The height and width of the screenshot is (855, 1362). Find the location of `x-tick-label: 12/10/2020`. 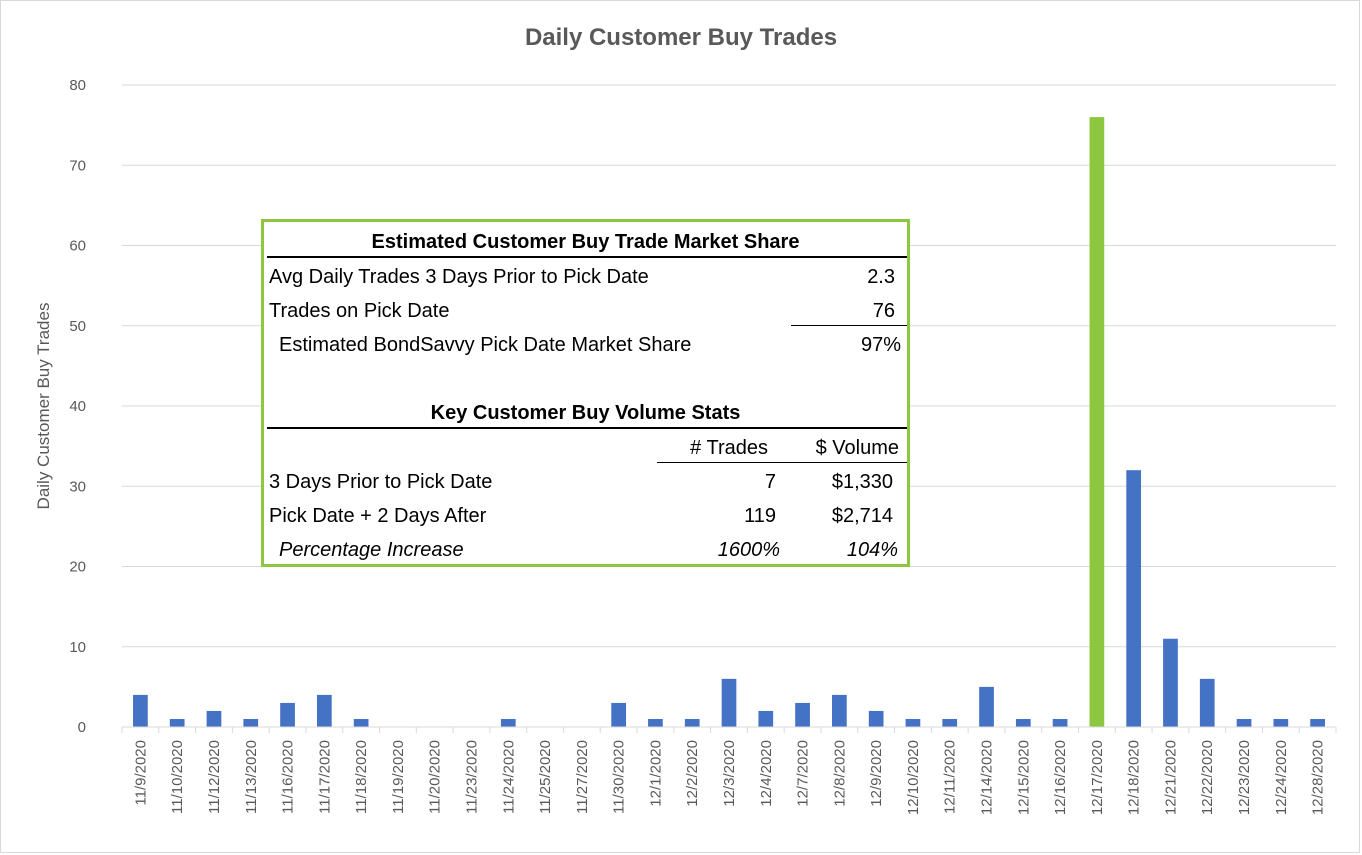

x-tick-label: 12/10/2020 is located at coordinates (913, 777).